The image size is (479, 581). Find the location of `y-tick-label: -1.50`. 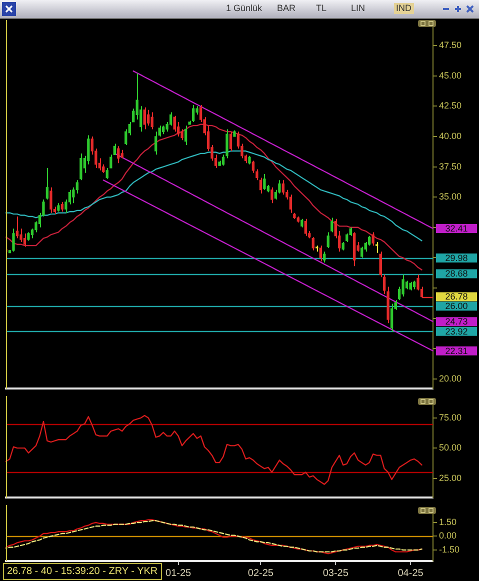

y-tick-label: -1.50 is located at coordinates (449, 549).